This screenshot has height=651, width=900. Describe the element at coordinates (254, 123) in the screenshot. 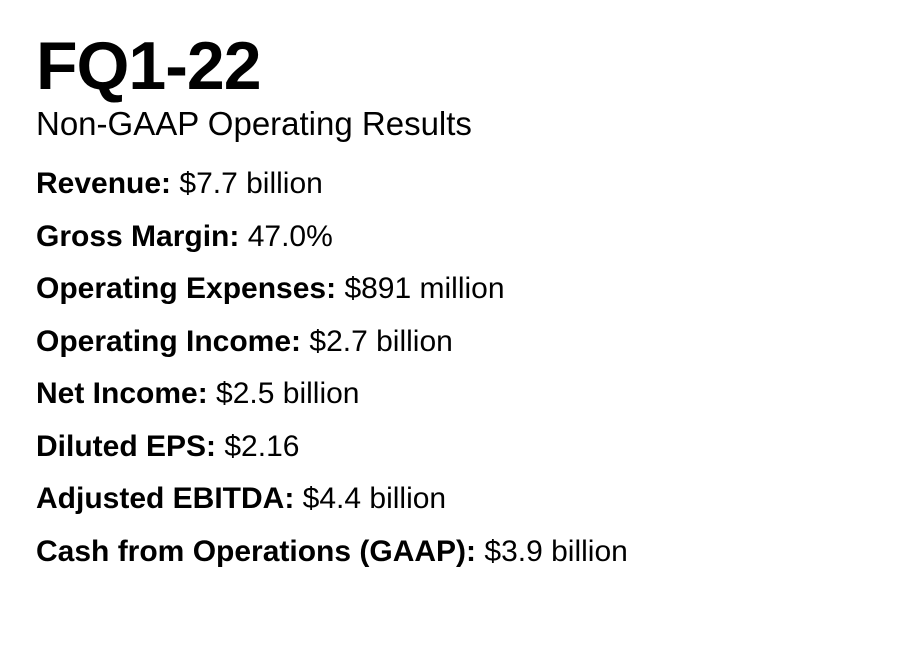

I see `page-subtitle: Non-GAAP Operating Results` at that location.